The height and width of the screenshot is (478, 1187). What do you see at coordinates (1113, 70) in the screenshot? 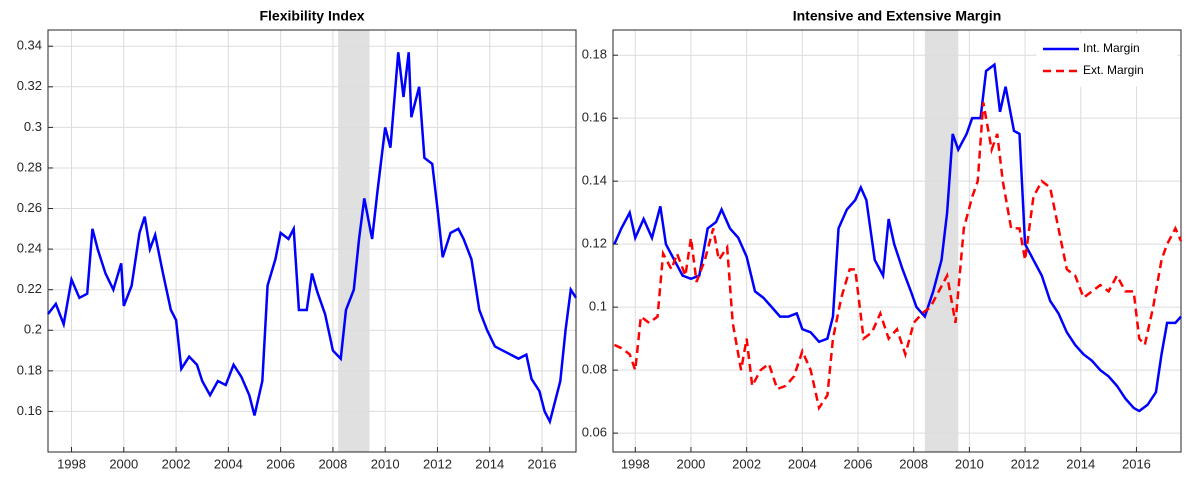
I see `legend-label: Ext. Margin` at bounding box center [1113, 70].